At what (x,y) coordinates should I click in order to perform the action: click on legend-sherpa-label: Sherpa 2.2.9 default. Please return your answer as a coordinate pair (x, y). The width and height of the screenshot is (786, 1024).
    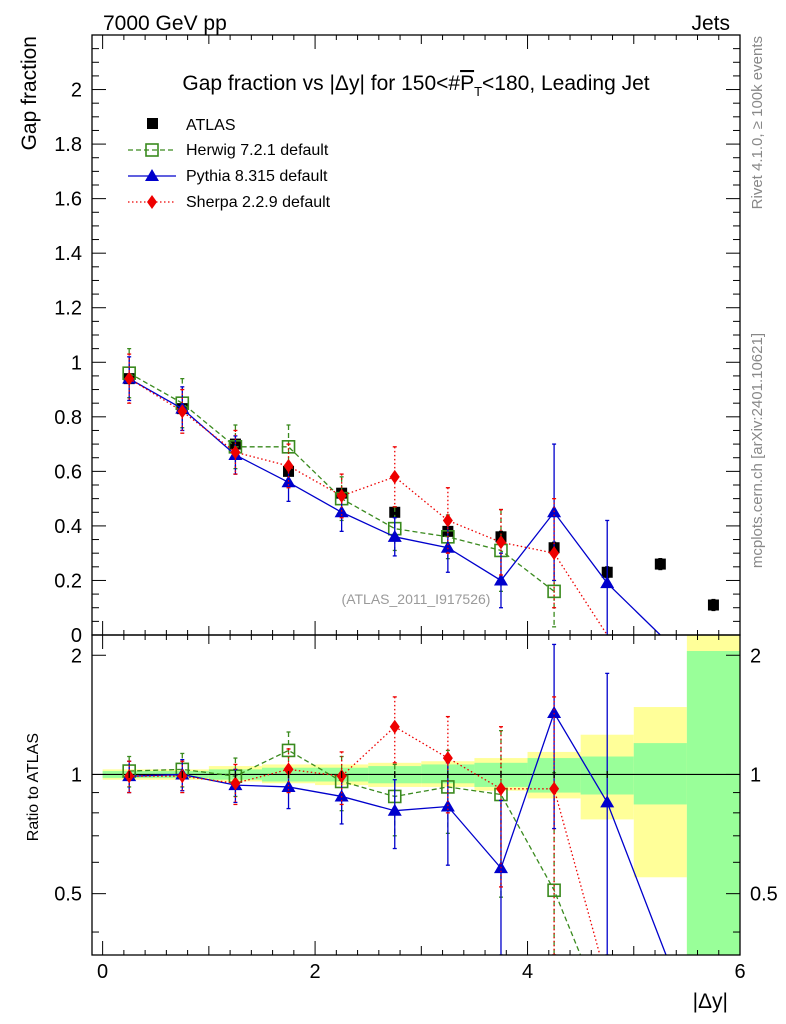
    Looking at the image, I should click on (258, 202).